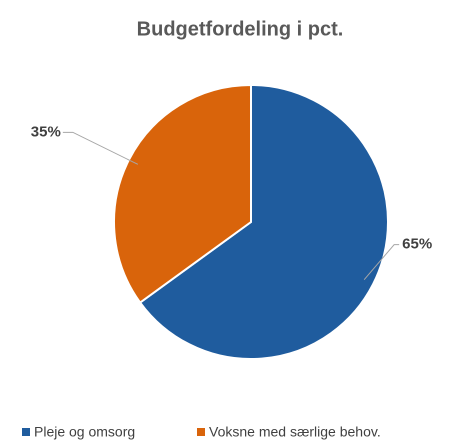 This screenshot has width=451, height=441. I want to click on data-label: 65%, so click(417, 244).